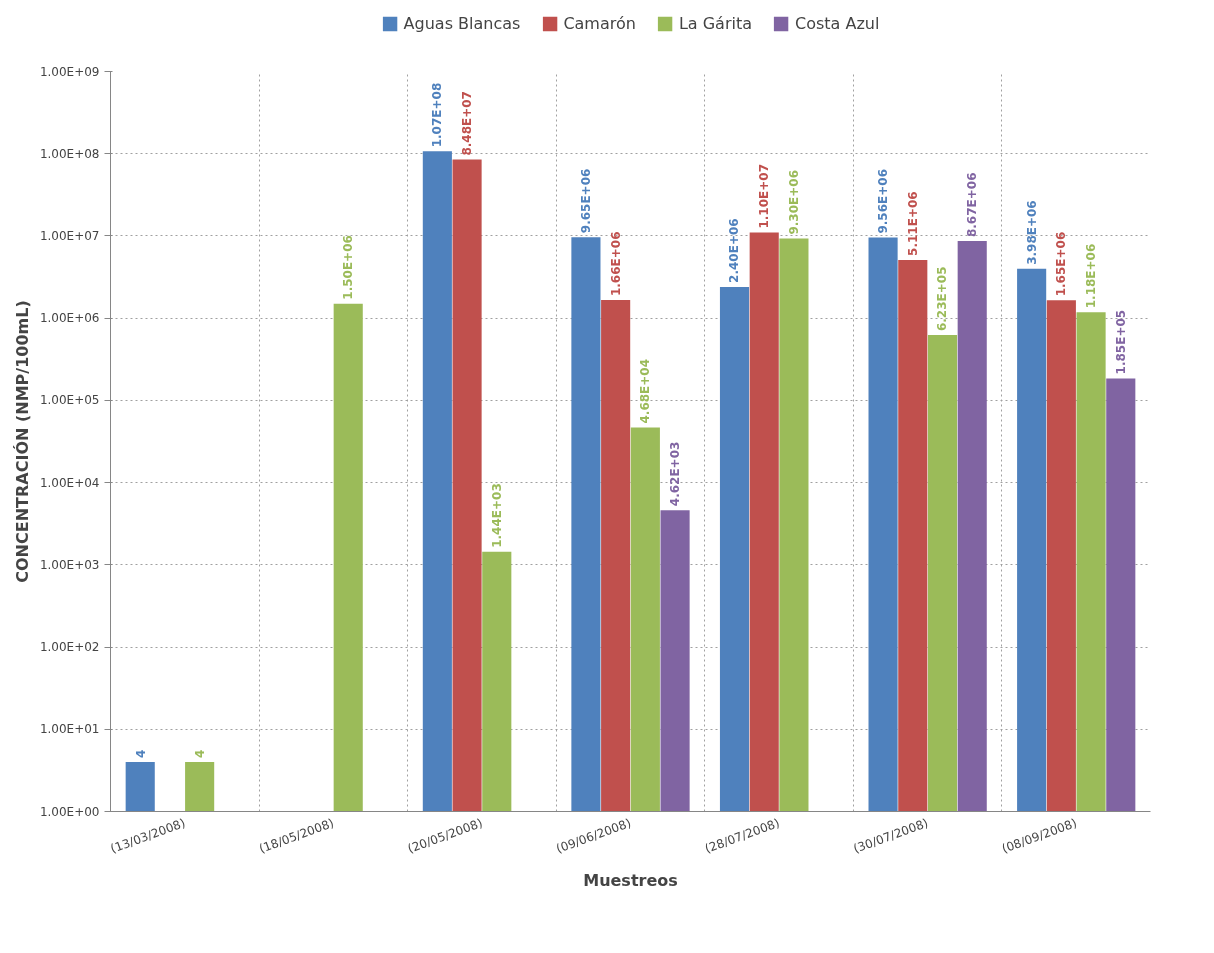 This screenshot has width=1214, height=953. Describe the element at coordinates (793, 202) in the screenshot. I see `data-label: 9.30E+06` at that location.